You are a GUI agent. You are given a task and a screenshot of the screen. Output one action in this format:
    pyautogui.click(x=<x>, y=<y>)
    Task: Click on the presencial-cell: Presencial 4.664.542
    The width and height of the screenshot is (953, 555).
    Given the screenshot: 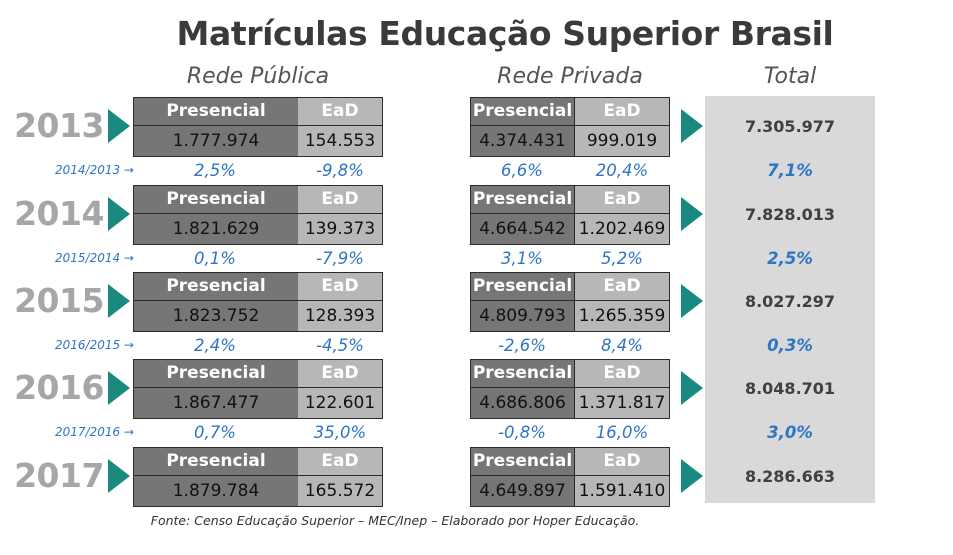 What is the action you would take?
    pyautogui.click(x=523, y=215)
    